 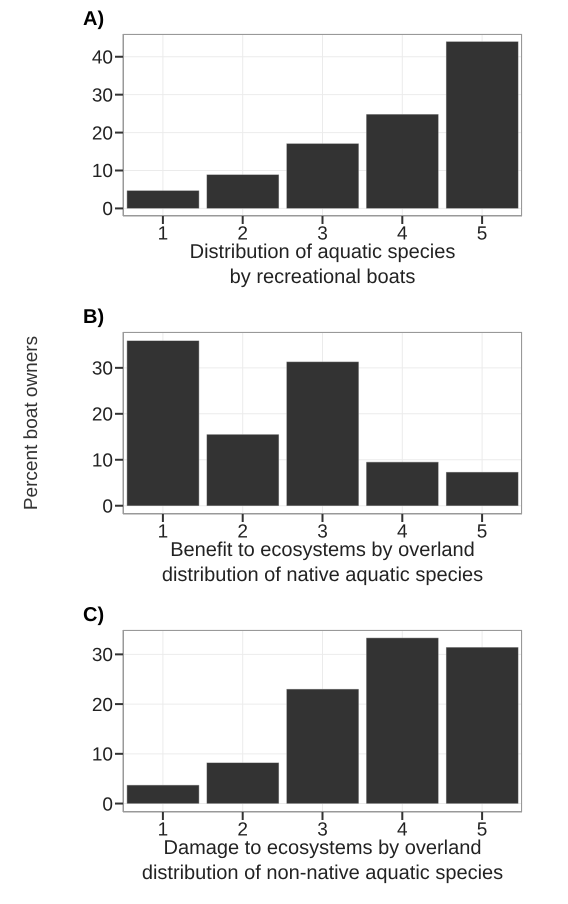 What do you see at coordinates (32, 423) in the screenshot?
I see `y-axis-title: Percent boat owners` at bounding box center [32, 423].